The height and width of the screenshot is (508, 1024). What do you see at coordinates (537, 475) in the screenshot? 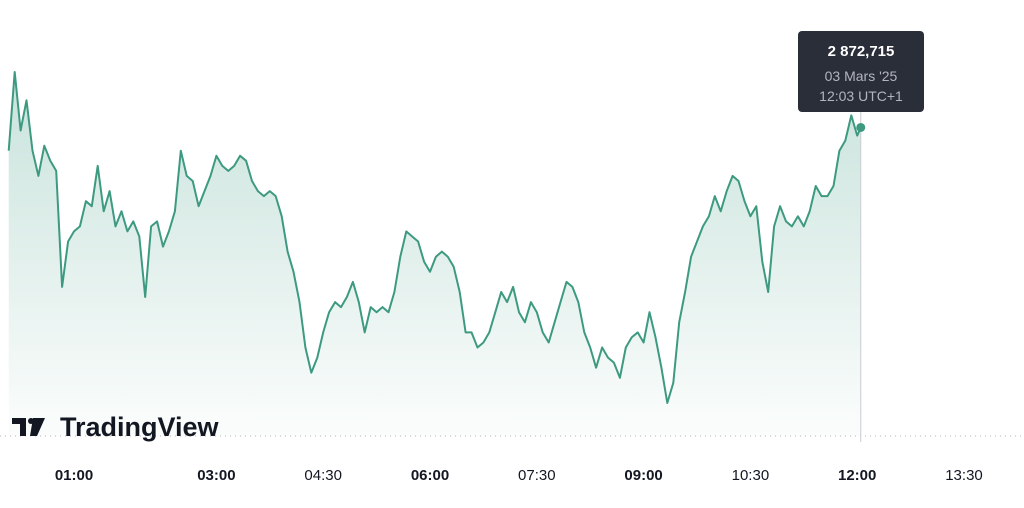
I see `x-tick-label: 07:30` at bounding box center [537, 475].